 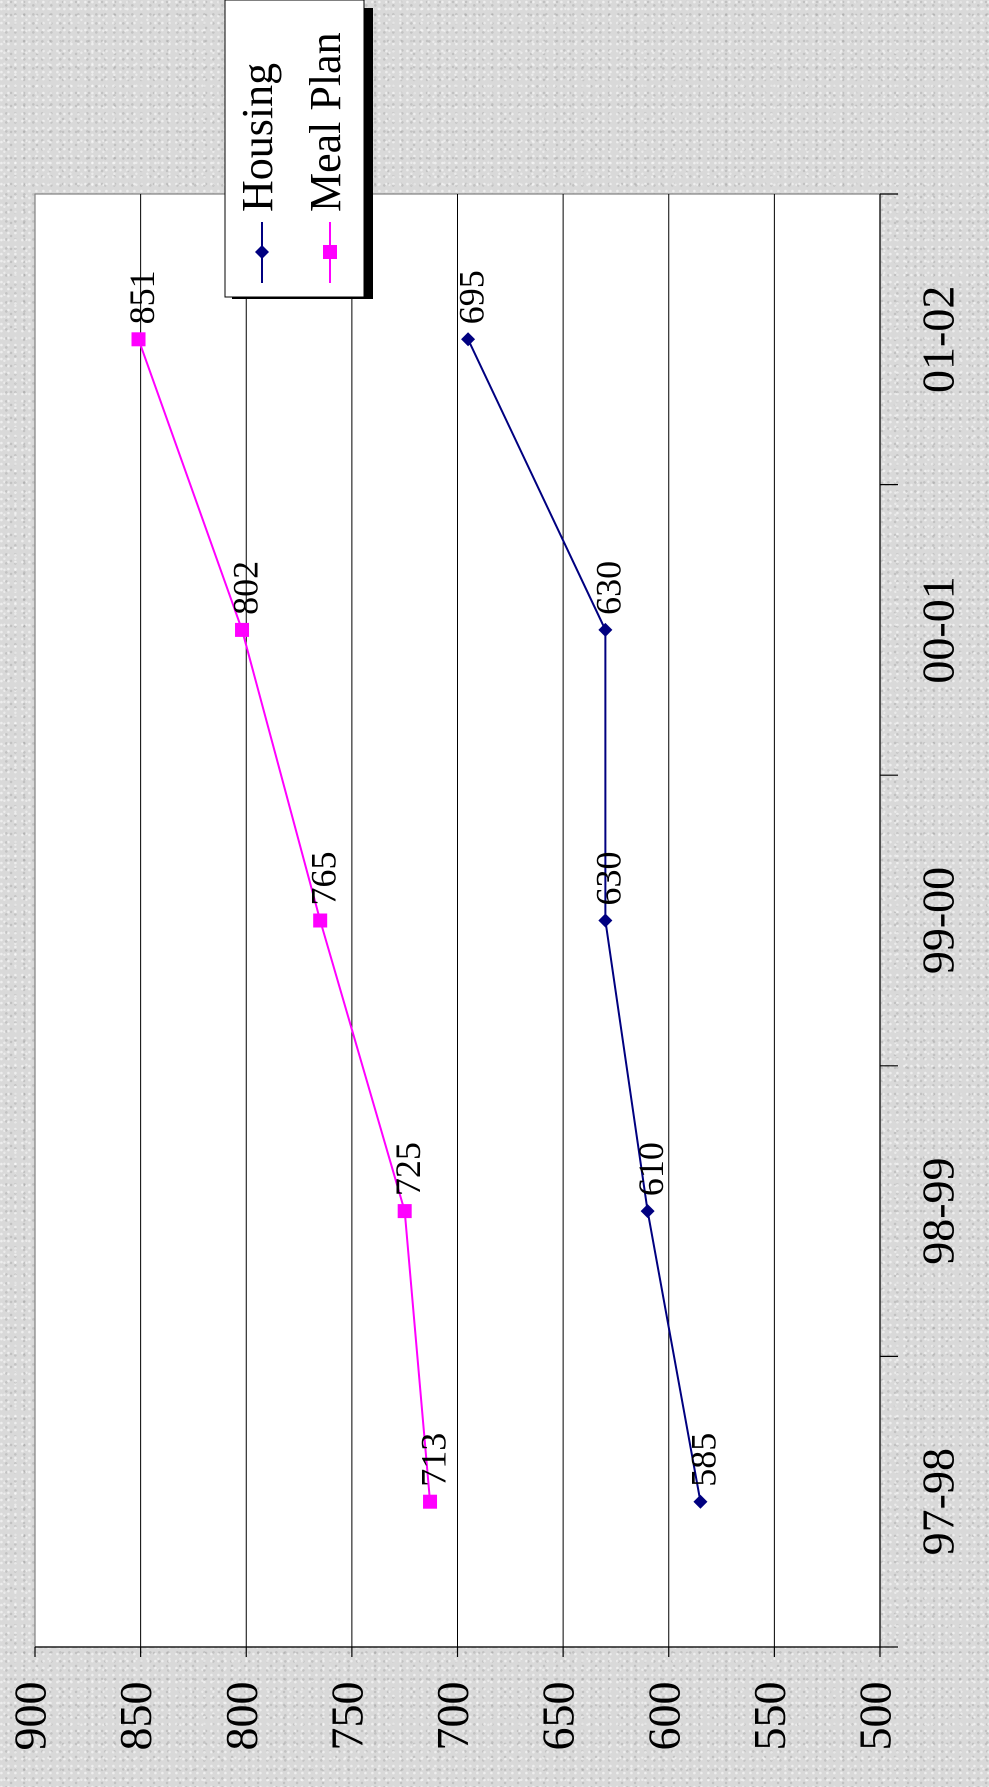 I want to click on value-tick-label: 750, so click(x=346, y=1716).